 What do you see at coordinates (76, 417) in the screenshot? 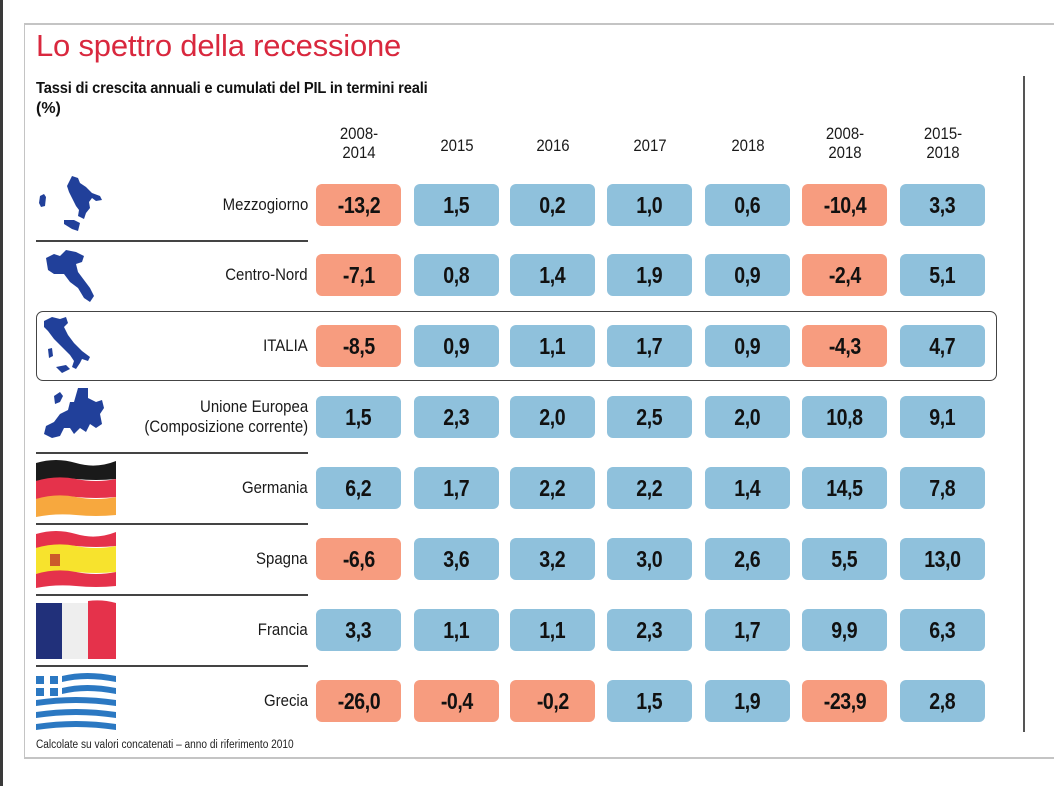
I see `europe-map-icon` at bounding box center [76, 417].